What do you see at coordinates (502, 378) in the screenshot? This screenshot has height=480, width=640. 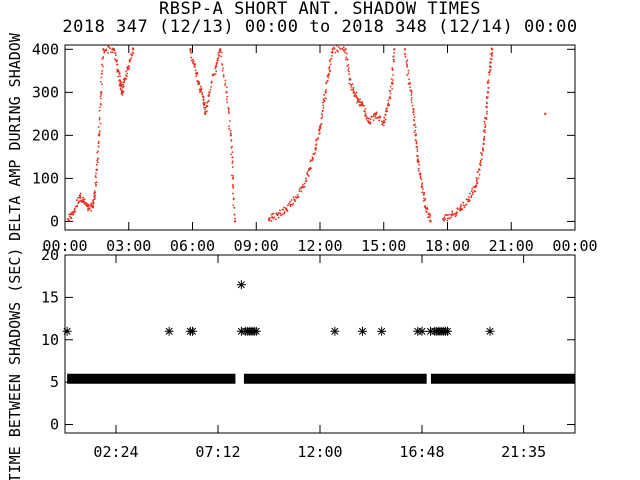 I see `baseline-band` at bounding box center [502, 378].